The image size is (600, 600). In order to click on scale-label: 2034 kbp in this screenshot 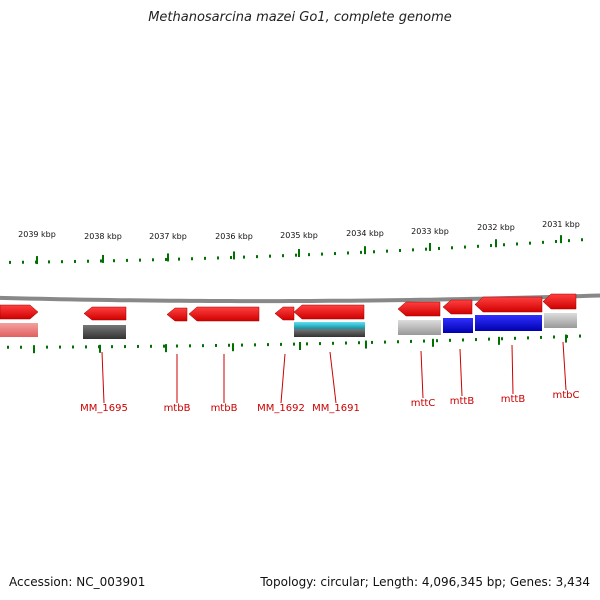, I will do `click(365, 233)`.